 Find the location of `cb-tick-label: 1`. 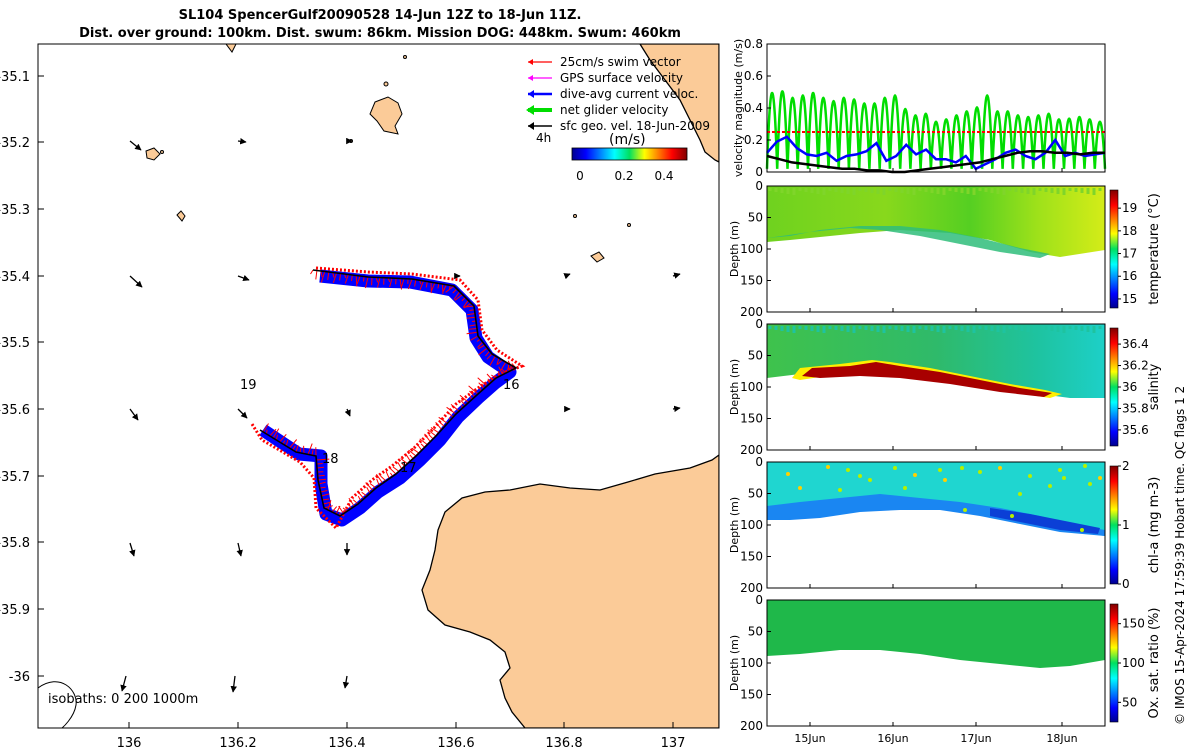

cb-tick-label: 1 is located at coordinates (1126, 525).